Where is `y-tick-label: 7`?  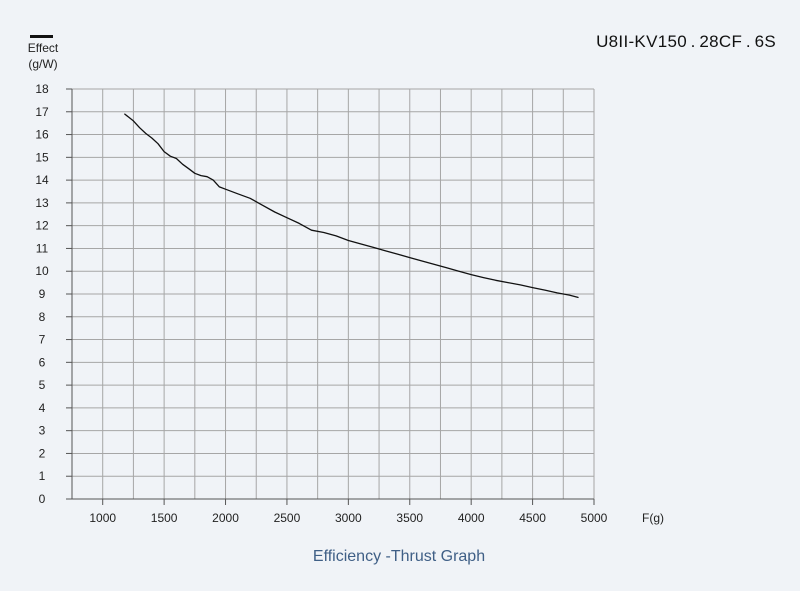 y-tick-label: 7 is located at coordinates (42, 340).